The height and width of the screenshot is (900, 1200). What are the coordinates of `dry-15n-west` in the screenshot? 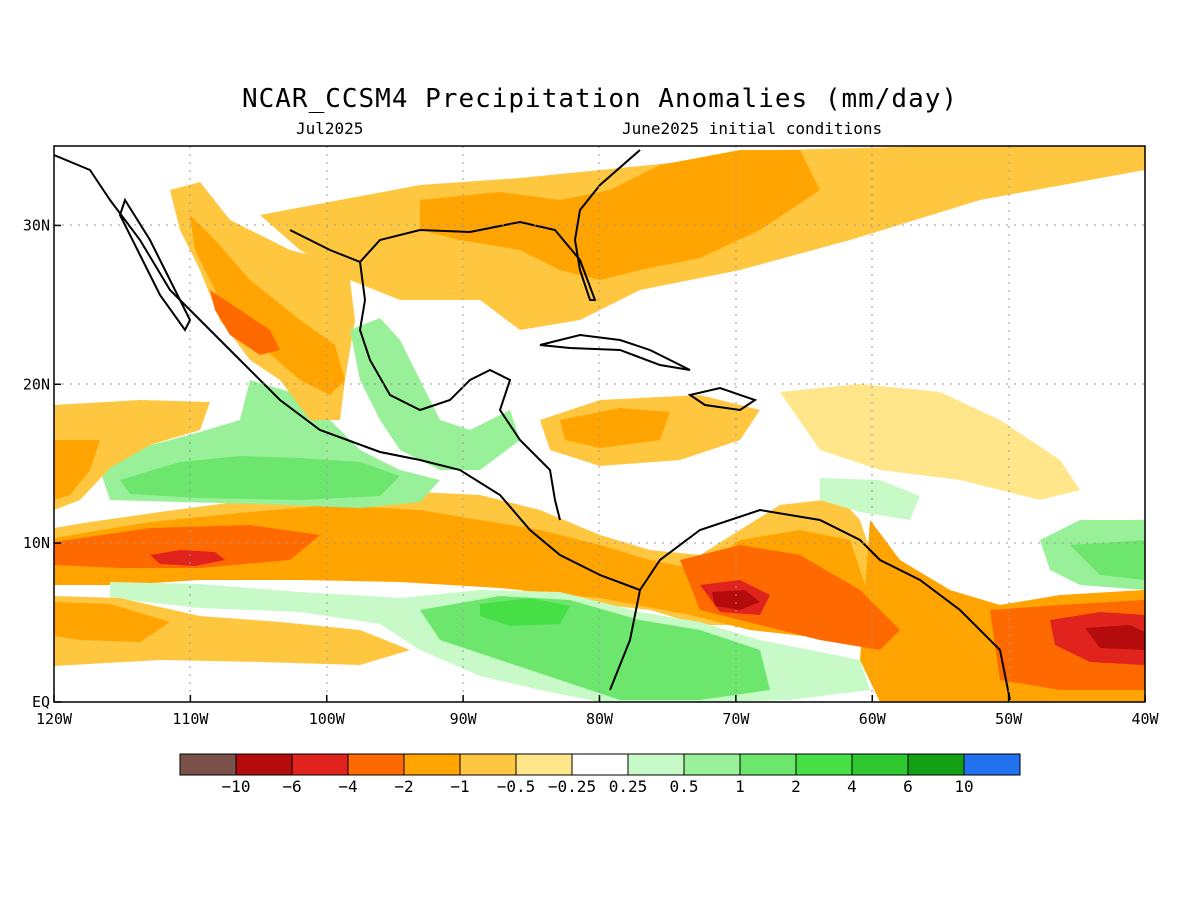 It's located at (132, 455).